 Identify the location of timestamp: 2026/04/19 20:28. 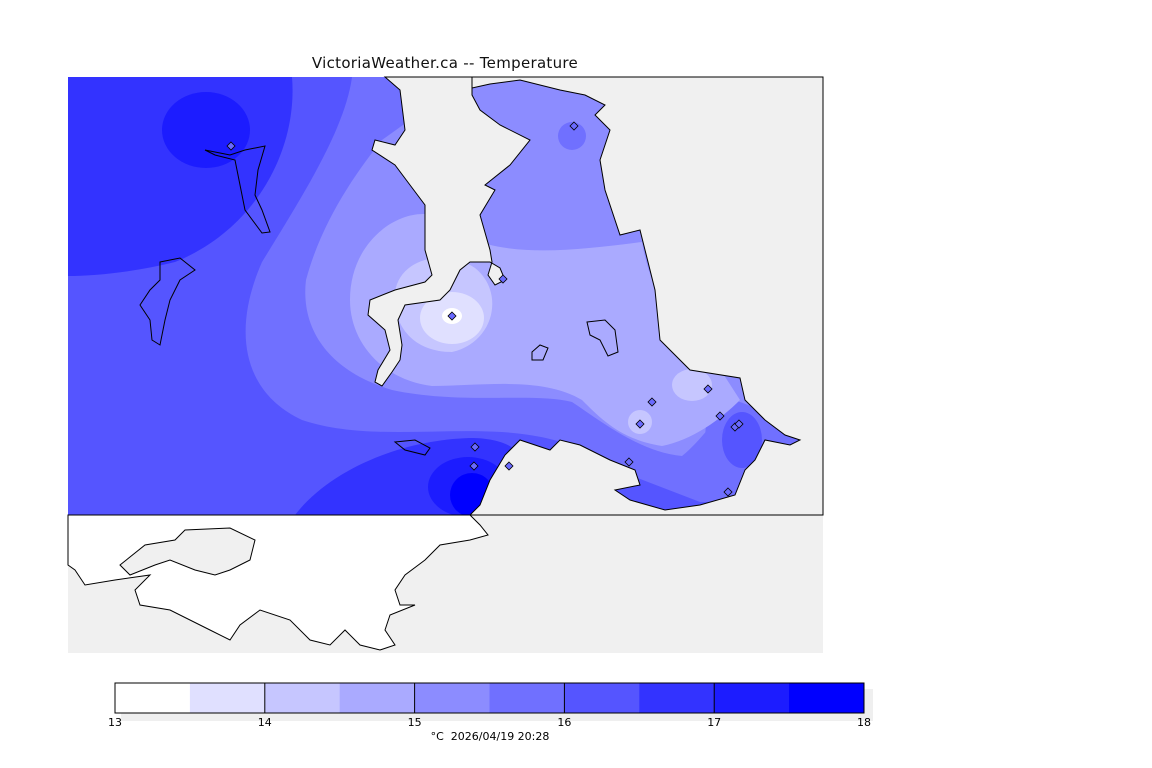
(500, 736).